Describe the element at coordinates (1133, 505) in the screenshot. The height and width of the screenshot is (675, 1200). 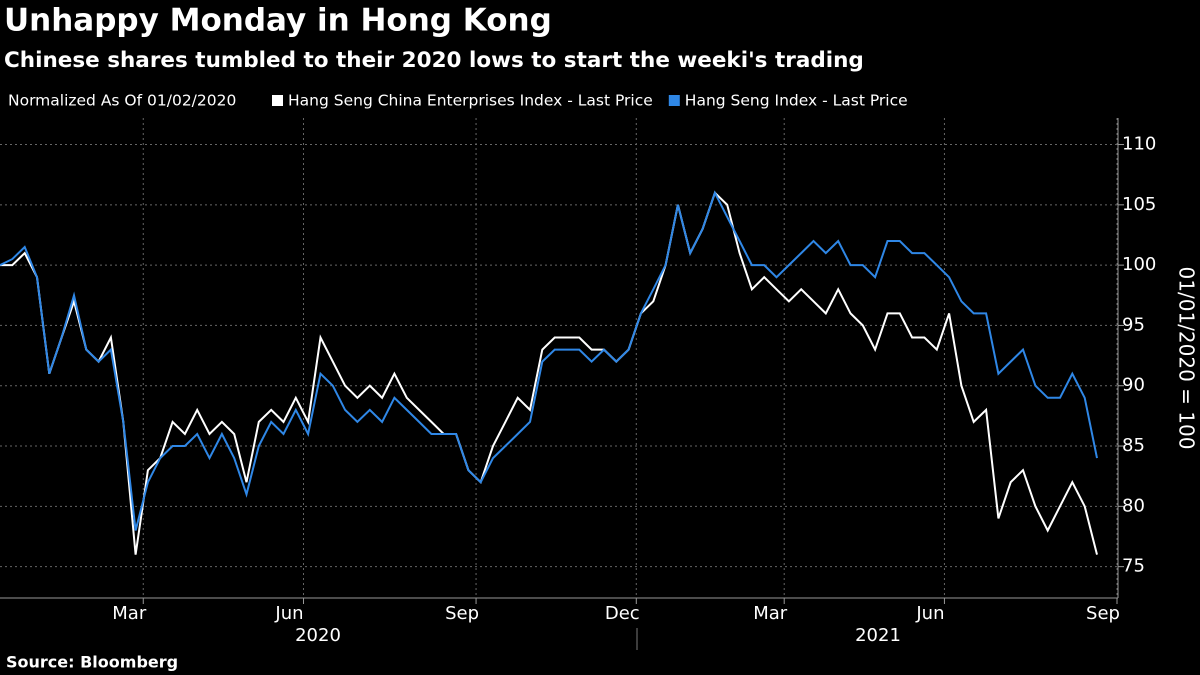
I see `y-tick-label: 80` at that location.